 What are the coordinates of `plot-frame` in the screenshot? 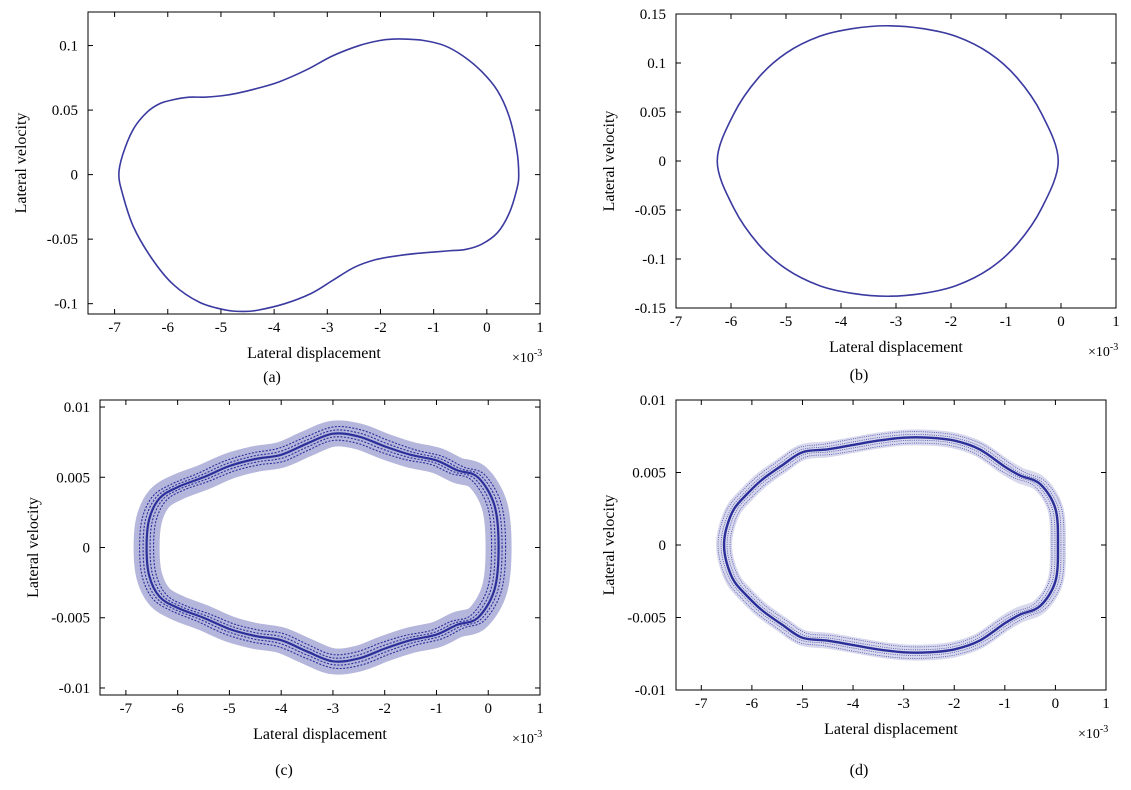 It's located at (896, 161).